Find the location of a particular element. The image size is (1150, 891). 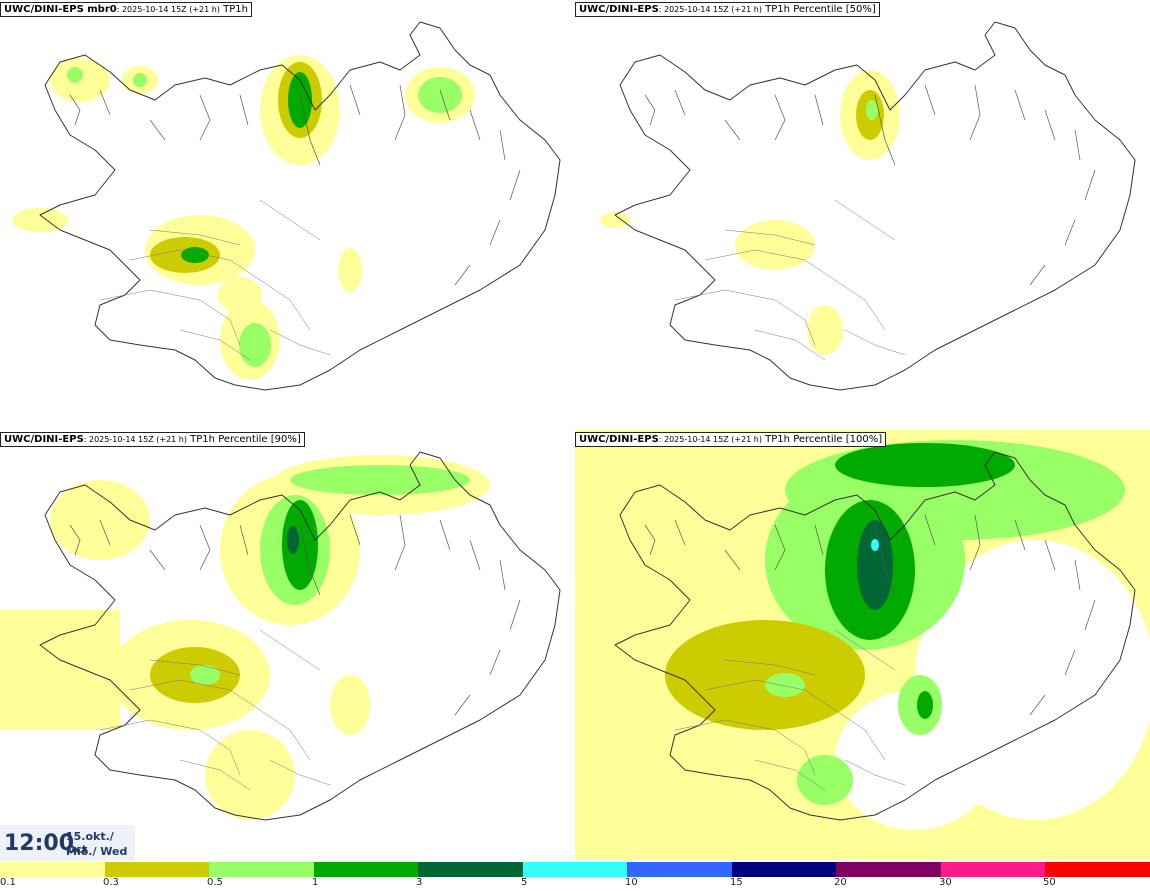

legend-tick-label: 5 is located at coordinates (524, 882).